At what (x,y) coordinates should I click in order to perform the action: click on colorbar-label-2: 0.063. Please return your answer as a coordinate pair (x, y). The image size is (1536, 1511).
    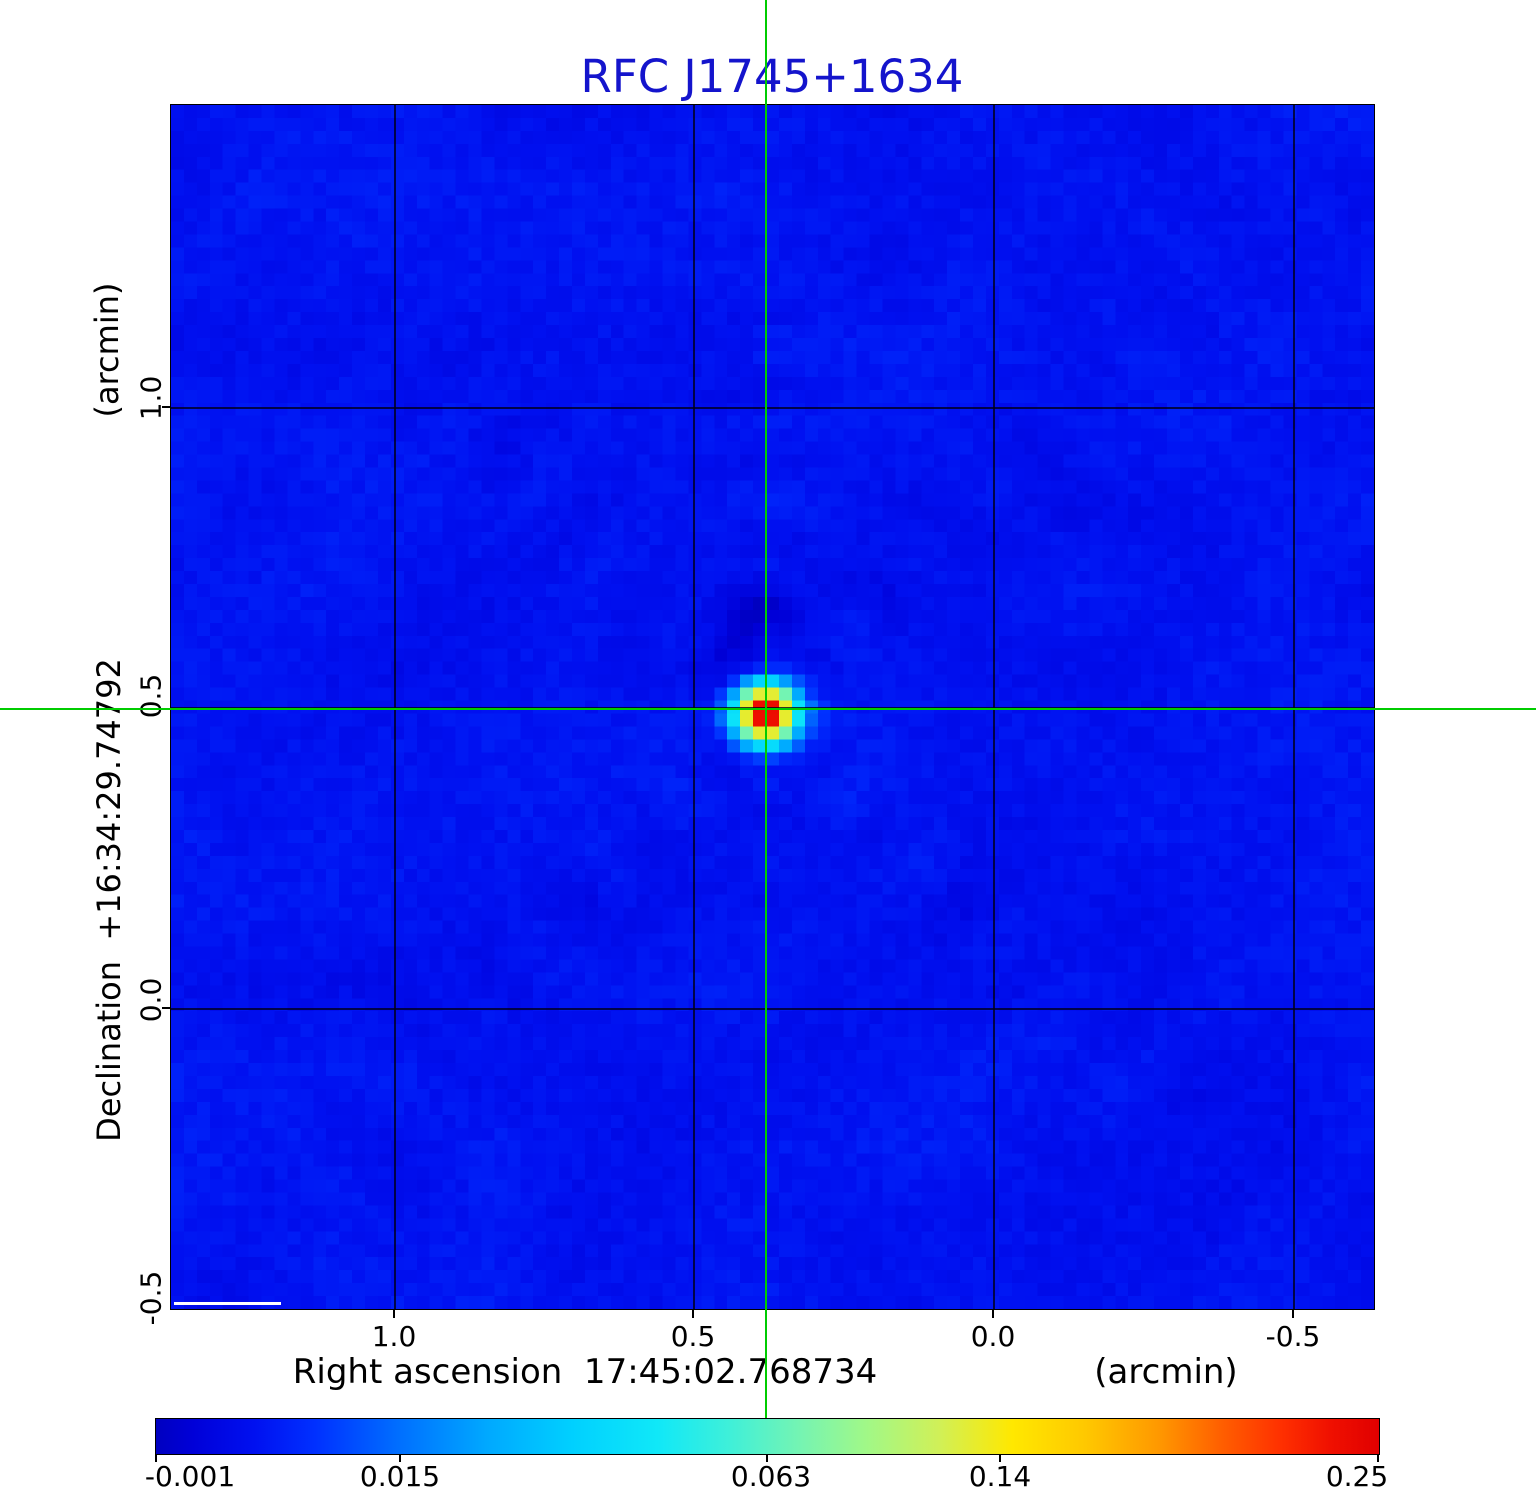
    Looking at the image, I should click on (771, 1476).